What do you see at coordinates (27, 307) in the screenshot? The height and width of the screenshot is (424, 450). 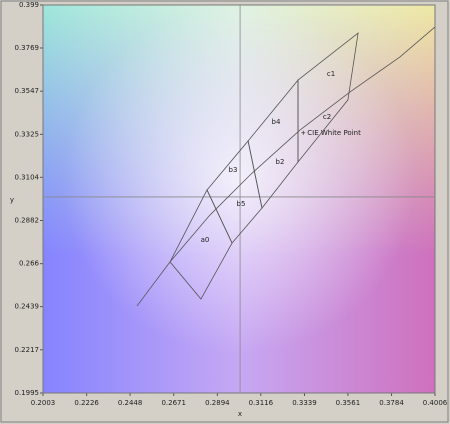 I see `y-tick-label: 0.2439` at bounding box center [27, 307].